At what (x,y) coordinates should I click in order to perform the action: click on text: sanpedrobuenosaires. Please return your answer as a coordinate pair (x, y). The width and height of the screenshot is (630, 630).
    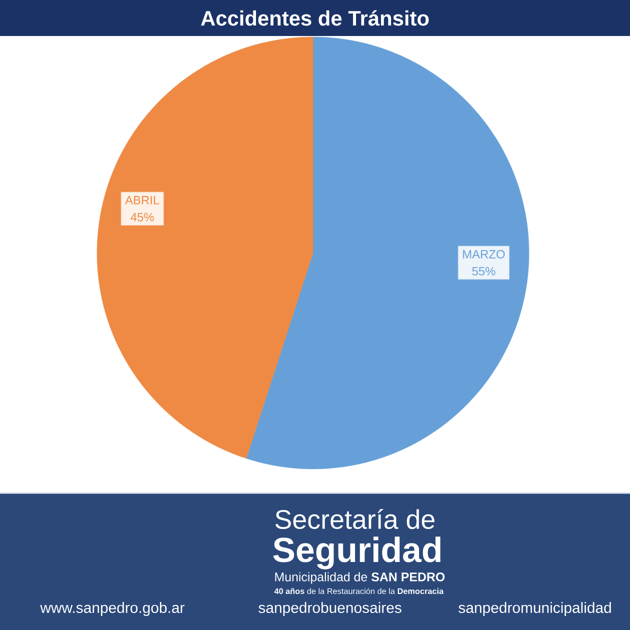
    Looking at the image, I should click on (330, 609).